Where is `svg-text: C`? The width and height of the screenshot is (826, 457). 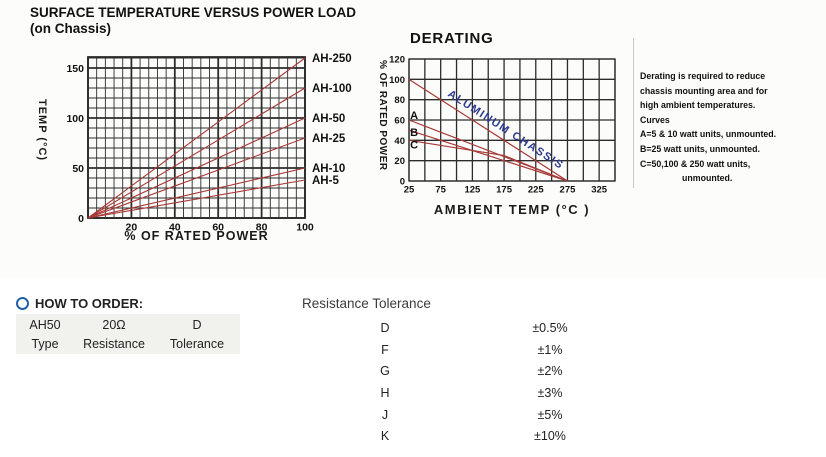
svg-text: C is located at coordinates (414, 145).